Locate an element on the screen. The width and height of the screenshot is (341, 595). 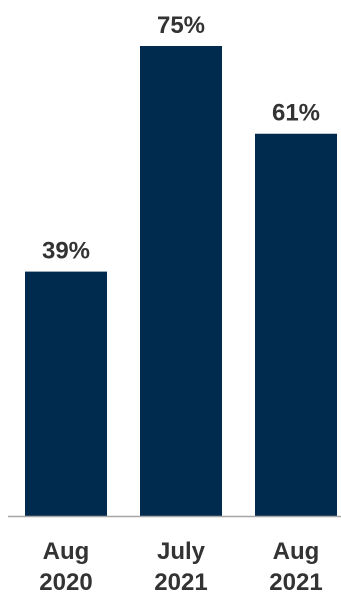
category-label-2-line-2: 2021 is located at coordinates (180, 582).